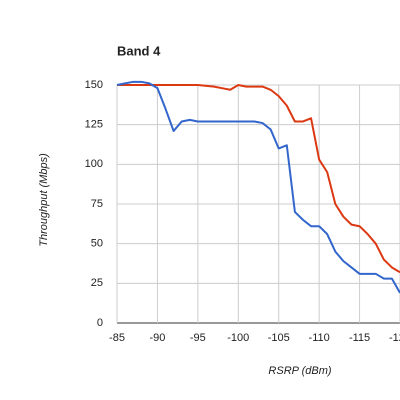 The image size is (400, 400). I want to click on x-tick-label: -115, so click(359, 338).